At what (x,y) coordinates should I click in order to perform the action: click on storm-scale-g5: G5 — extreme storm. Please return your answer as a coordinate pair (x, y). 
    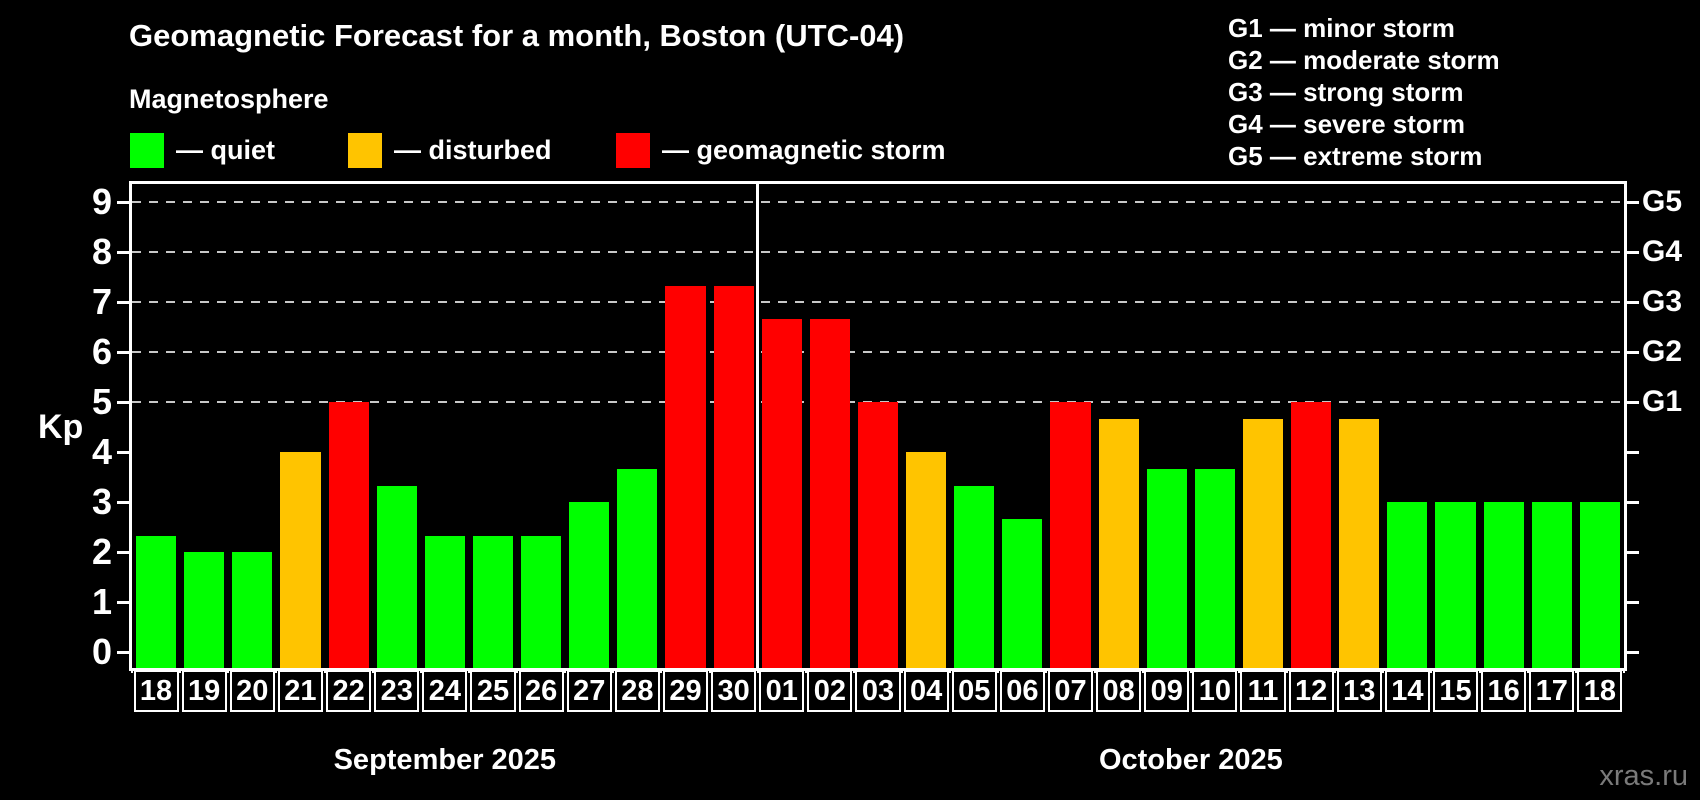
    Looking at the image, I should click on (1355, 156).